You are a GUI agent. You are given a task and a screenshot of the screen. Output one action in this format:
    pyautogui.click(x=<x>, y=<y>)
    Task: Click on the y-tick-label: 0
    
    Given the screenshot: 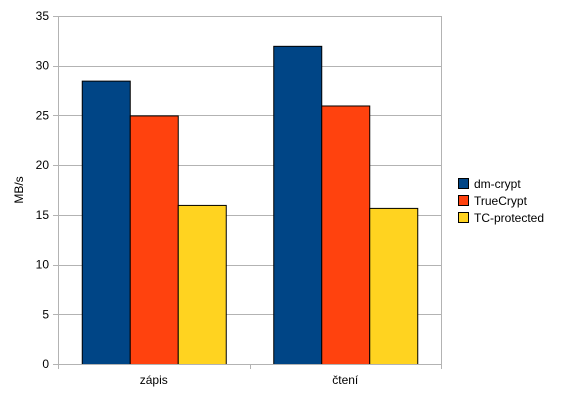 What is the action you would take?
    pyautogui.click(x=45, y=364)
    